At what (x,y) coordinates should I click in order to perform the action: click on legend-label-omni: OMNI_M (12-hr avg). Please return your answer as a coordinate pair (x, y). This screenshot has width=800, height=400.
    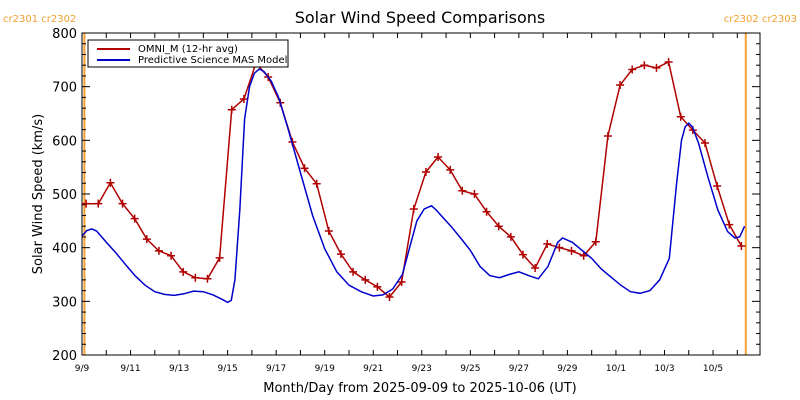
    Looking at the image, I should click on (188, 49).